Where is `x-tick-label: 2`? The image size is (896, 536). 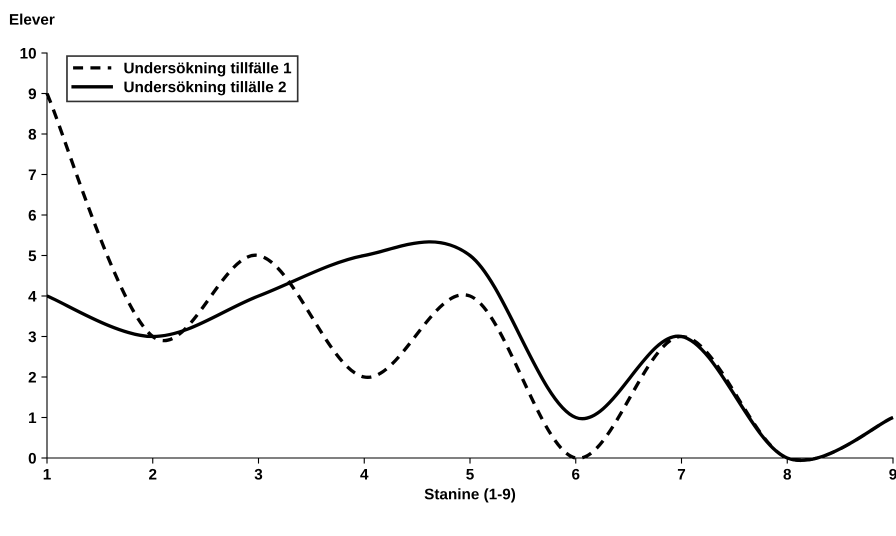
x-tick-label: 2 is located at coordinates (152, 474).